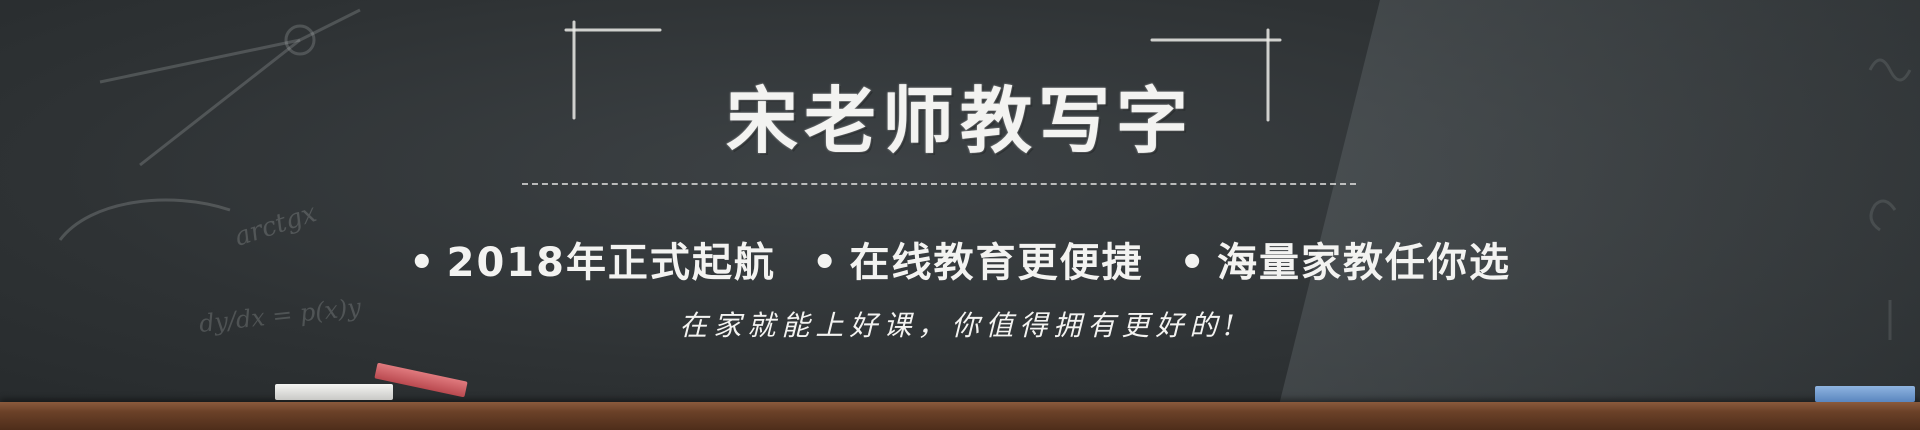 The width and height of the screenshot is (1920, 430). I want to click on blue-chalk-icon, so click(1865, 394).